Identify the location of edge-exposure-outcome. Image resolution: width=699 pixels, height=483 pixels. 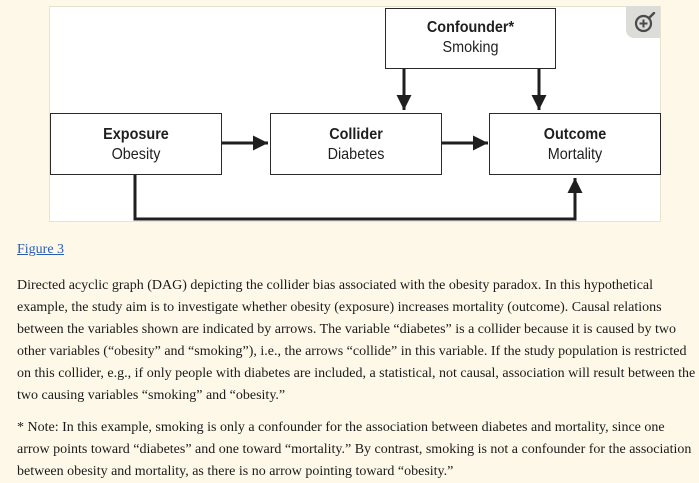
(358, 198).